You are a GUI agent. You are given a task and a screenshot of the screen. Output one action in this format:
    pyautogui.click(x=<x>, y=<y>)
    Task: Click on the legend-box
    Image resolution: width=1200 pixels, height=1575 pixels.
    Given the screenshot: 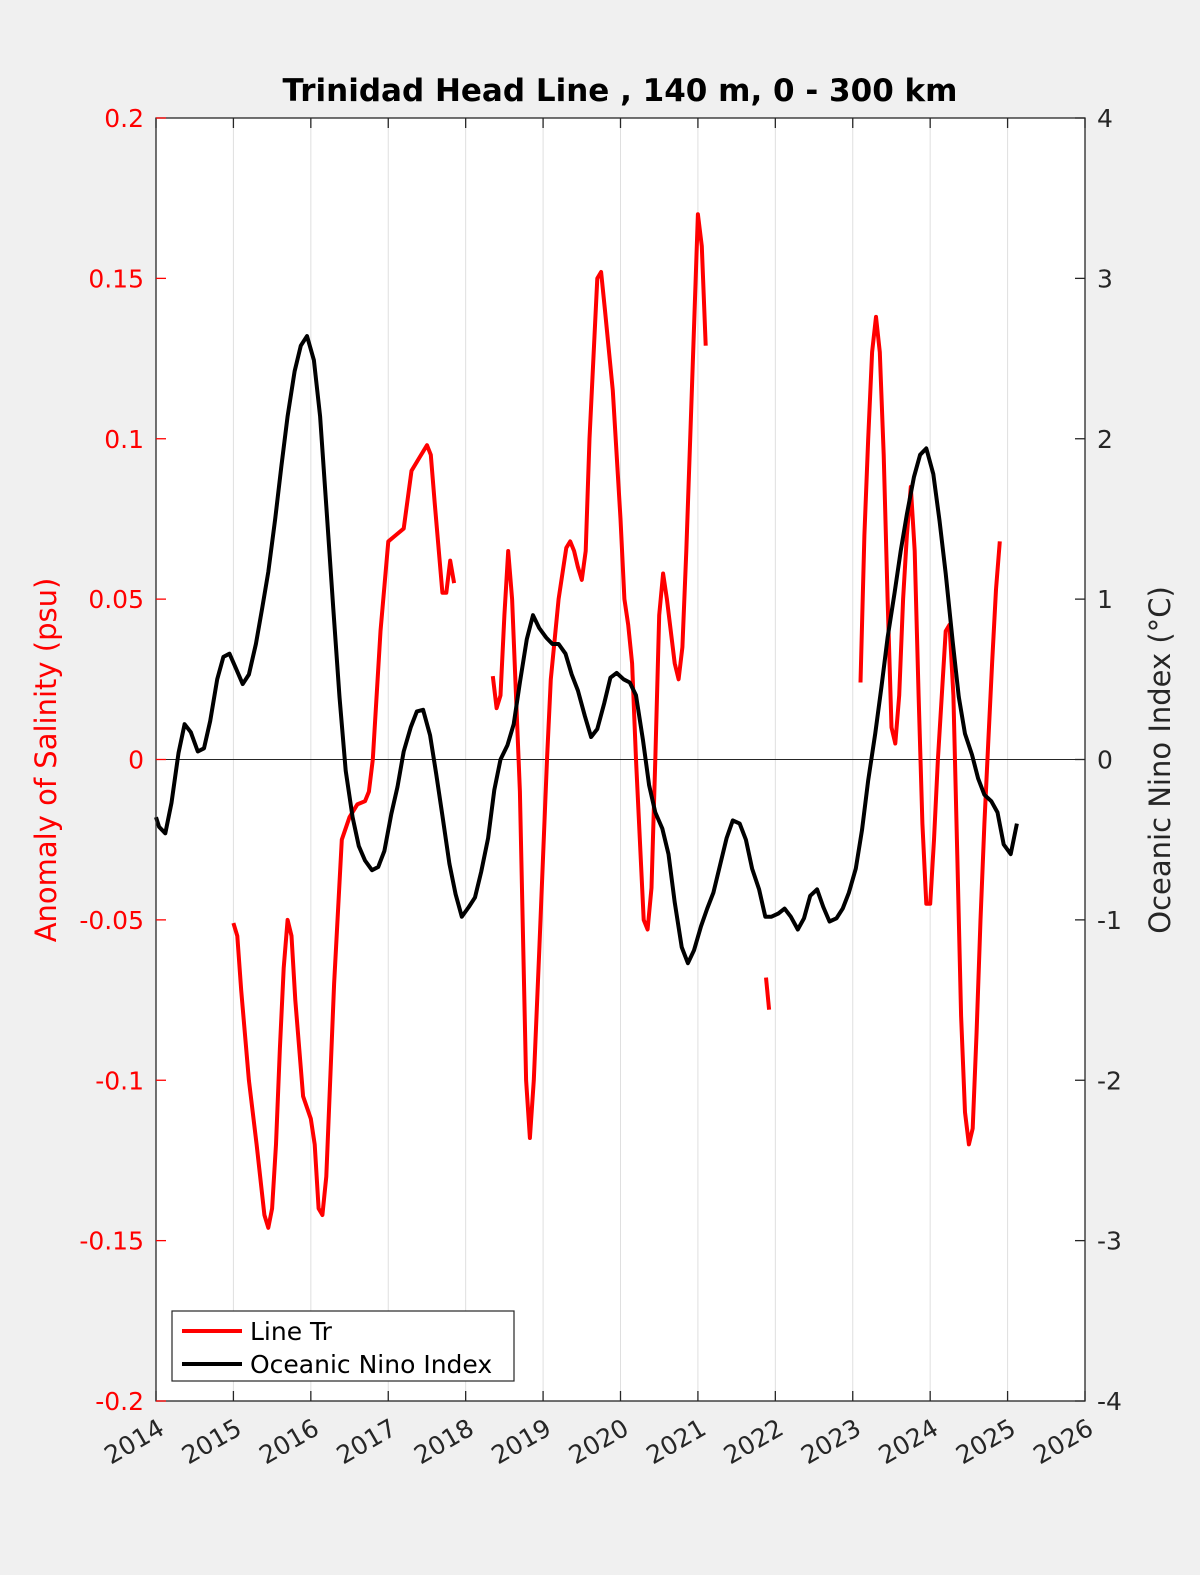 What is the action you would take?
    pyautogui.click(x=343, y=1346)
    